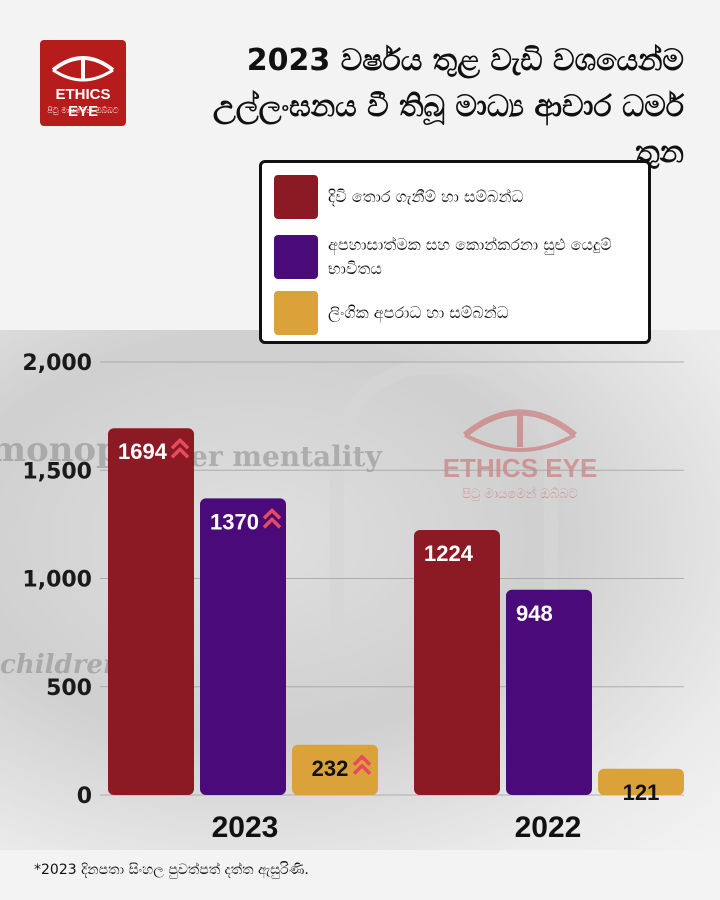 The height and width of the screenshot is (900, 720). I want to click on legend-item-series-3: ලිංගික අපරාධ හා සම්බන්ධ, so click(451, 313).